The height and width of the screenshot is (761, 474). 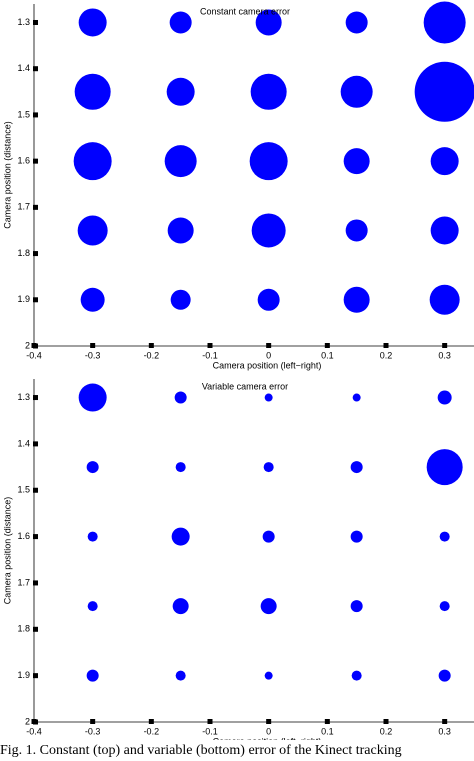 I want to click on chart-title: Variable camera error, so click(x=245, y=386).